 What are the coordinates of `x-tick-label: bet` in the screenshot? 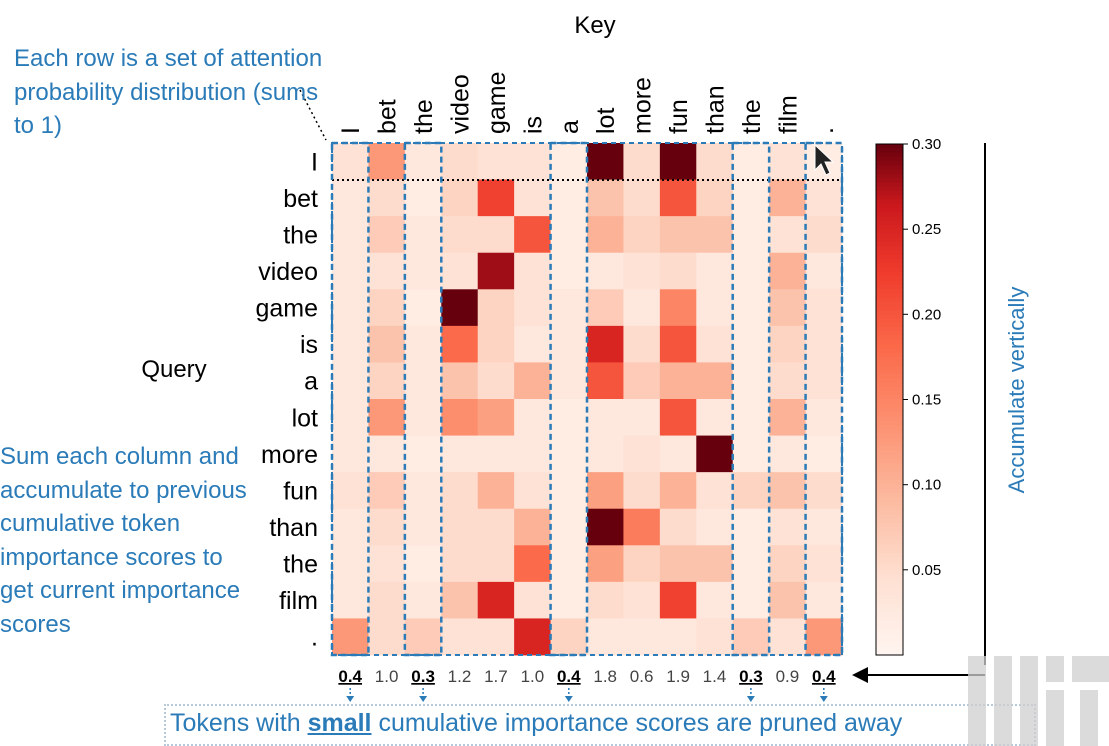 It's located at (388, 116).